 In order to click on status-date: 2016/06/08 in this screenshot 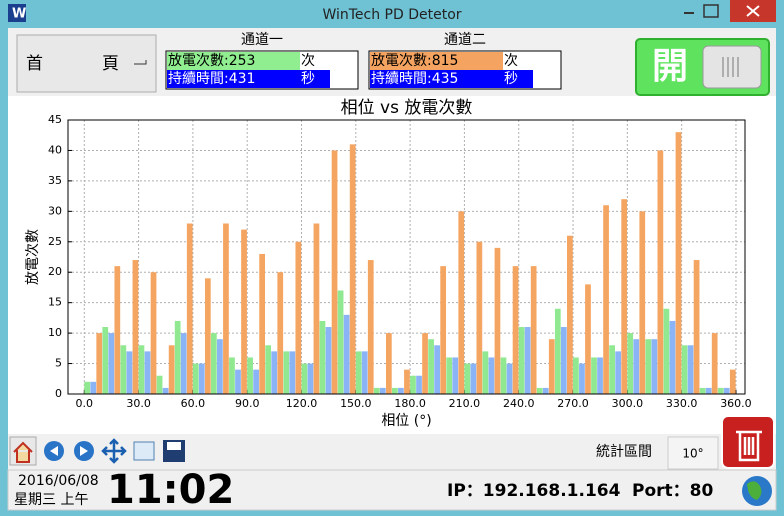, I will do `click(58, 481)`.